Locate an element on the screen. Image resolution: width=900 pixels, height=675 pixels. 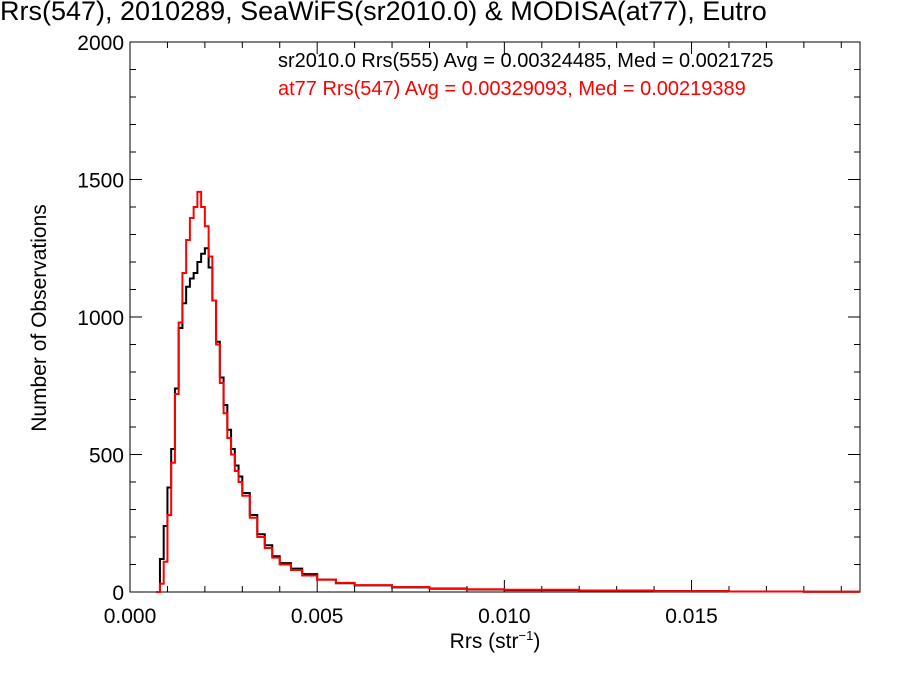
y-tick-label: 1500 is located at coordinates (100, 181).